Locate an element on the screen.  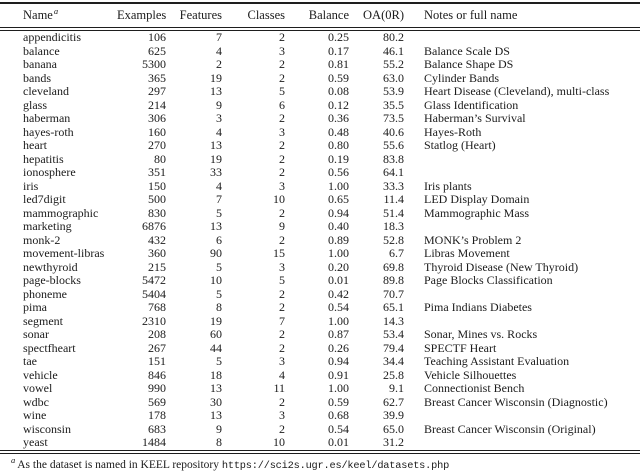
cell-name: balance is located at coordinates (41, 51).